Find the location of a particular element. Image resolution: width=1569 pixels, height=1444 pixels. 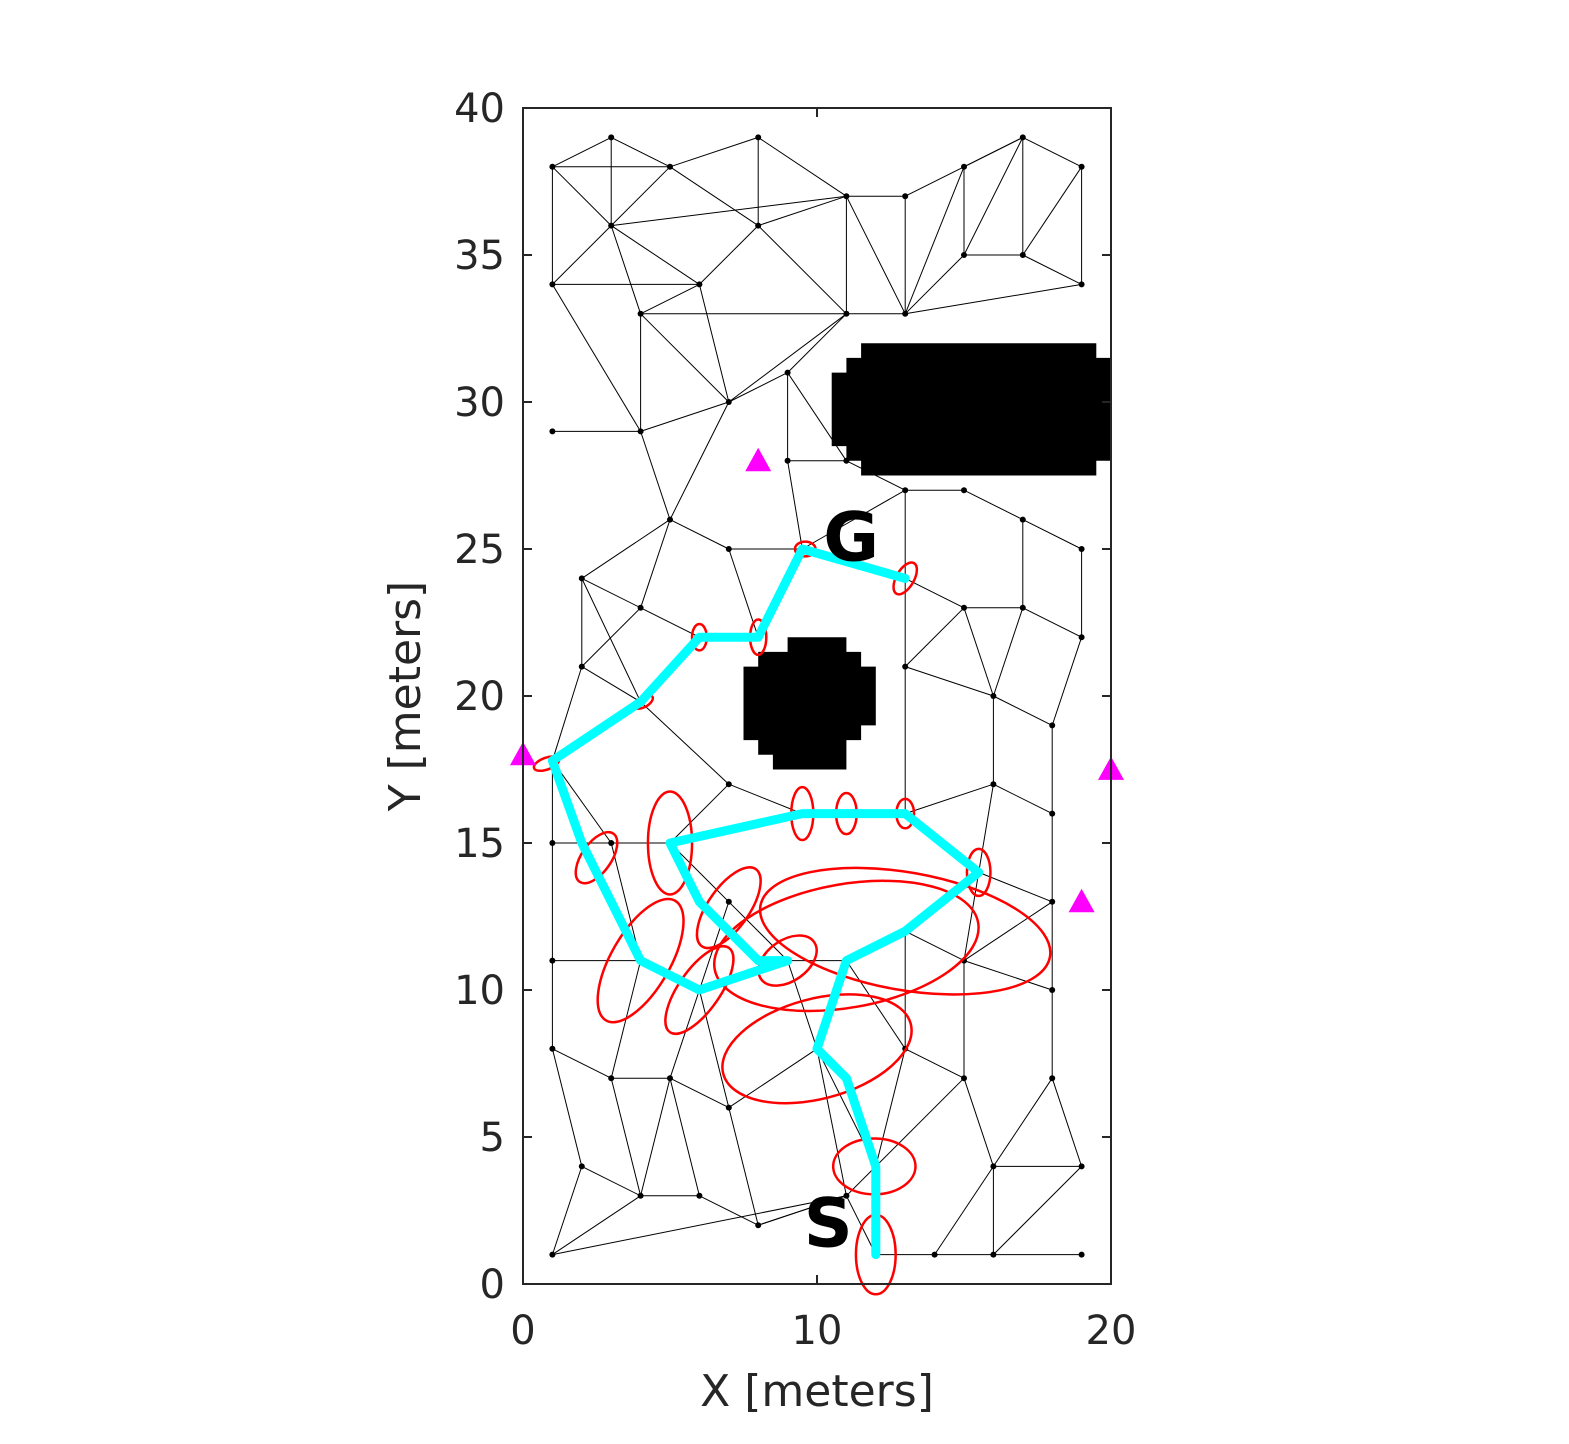

planned-path-layer is located at coordinates (765, 902).